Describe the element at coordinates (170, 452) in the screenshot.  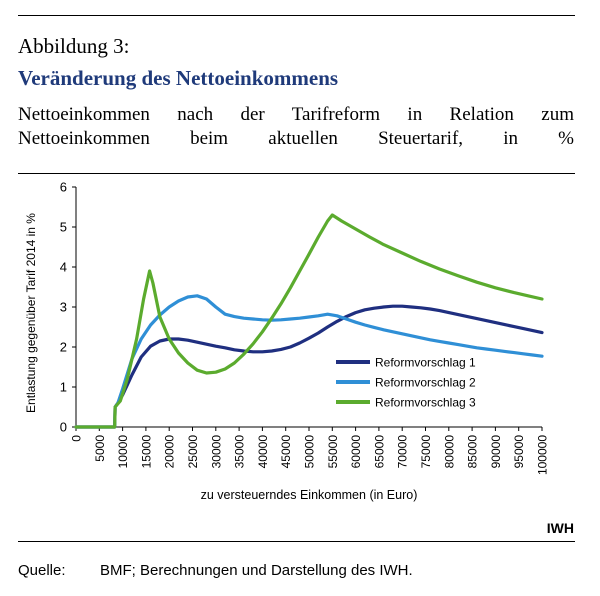
I see `x-tick-label: 20000` at that location.